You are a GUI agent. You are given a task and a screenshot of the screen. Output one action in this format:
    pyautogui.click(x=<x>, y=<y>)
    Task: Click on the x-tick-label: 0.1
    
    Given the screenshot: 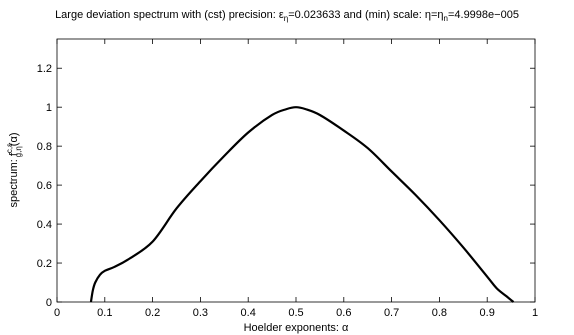 What is the action you would take?
    pyautogui.click(x=104, y=313)
    